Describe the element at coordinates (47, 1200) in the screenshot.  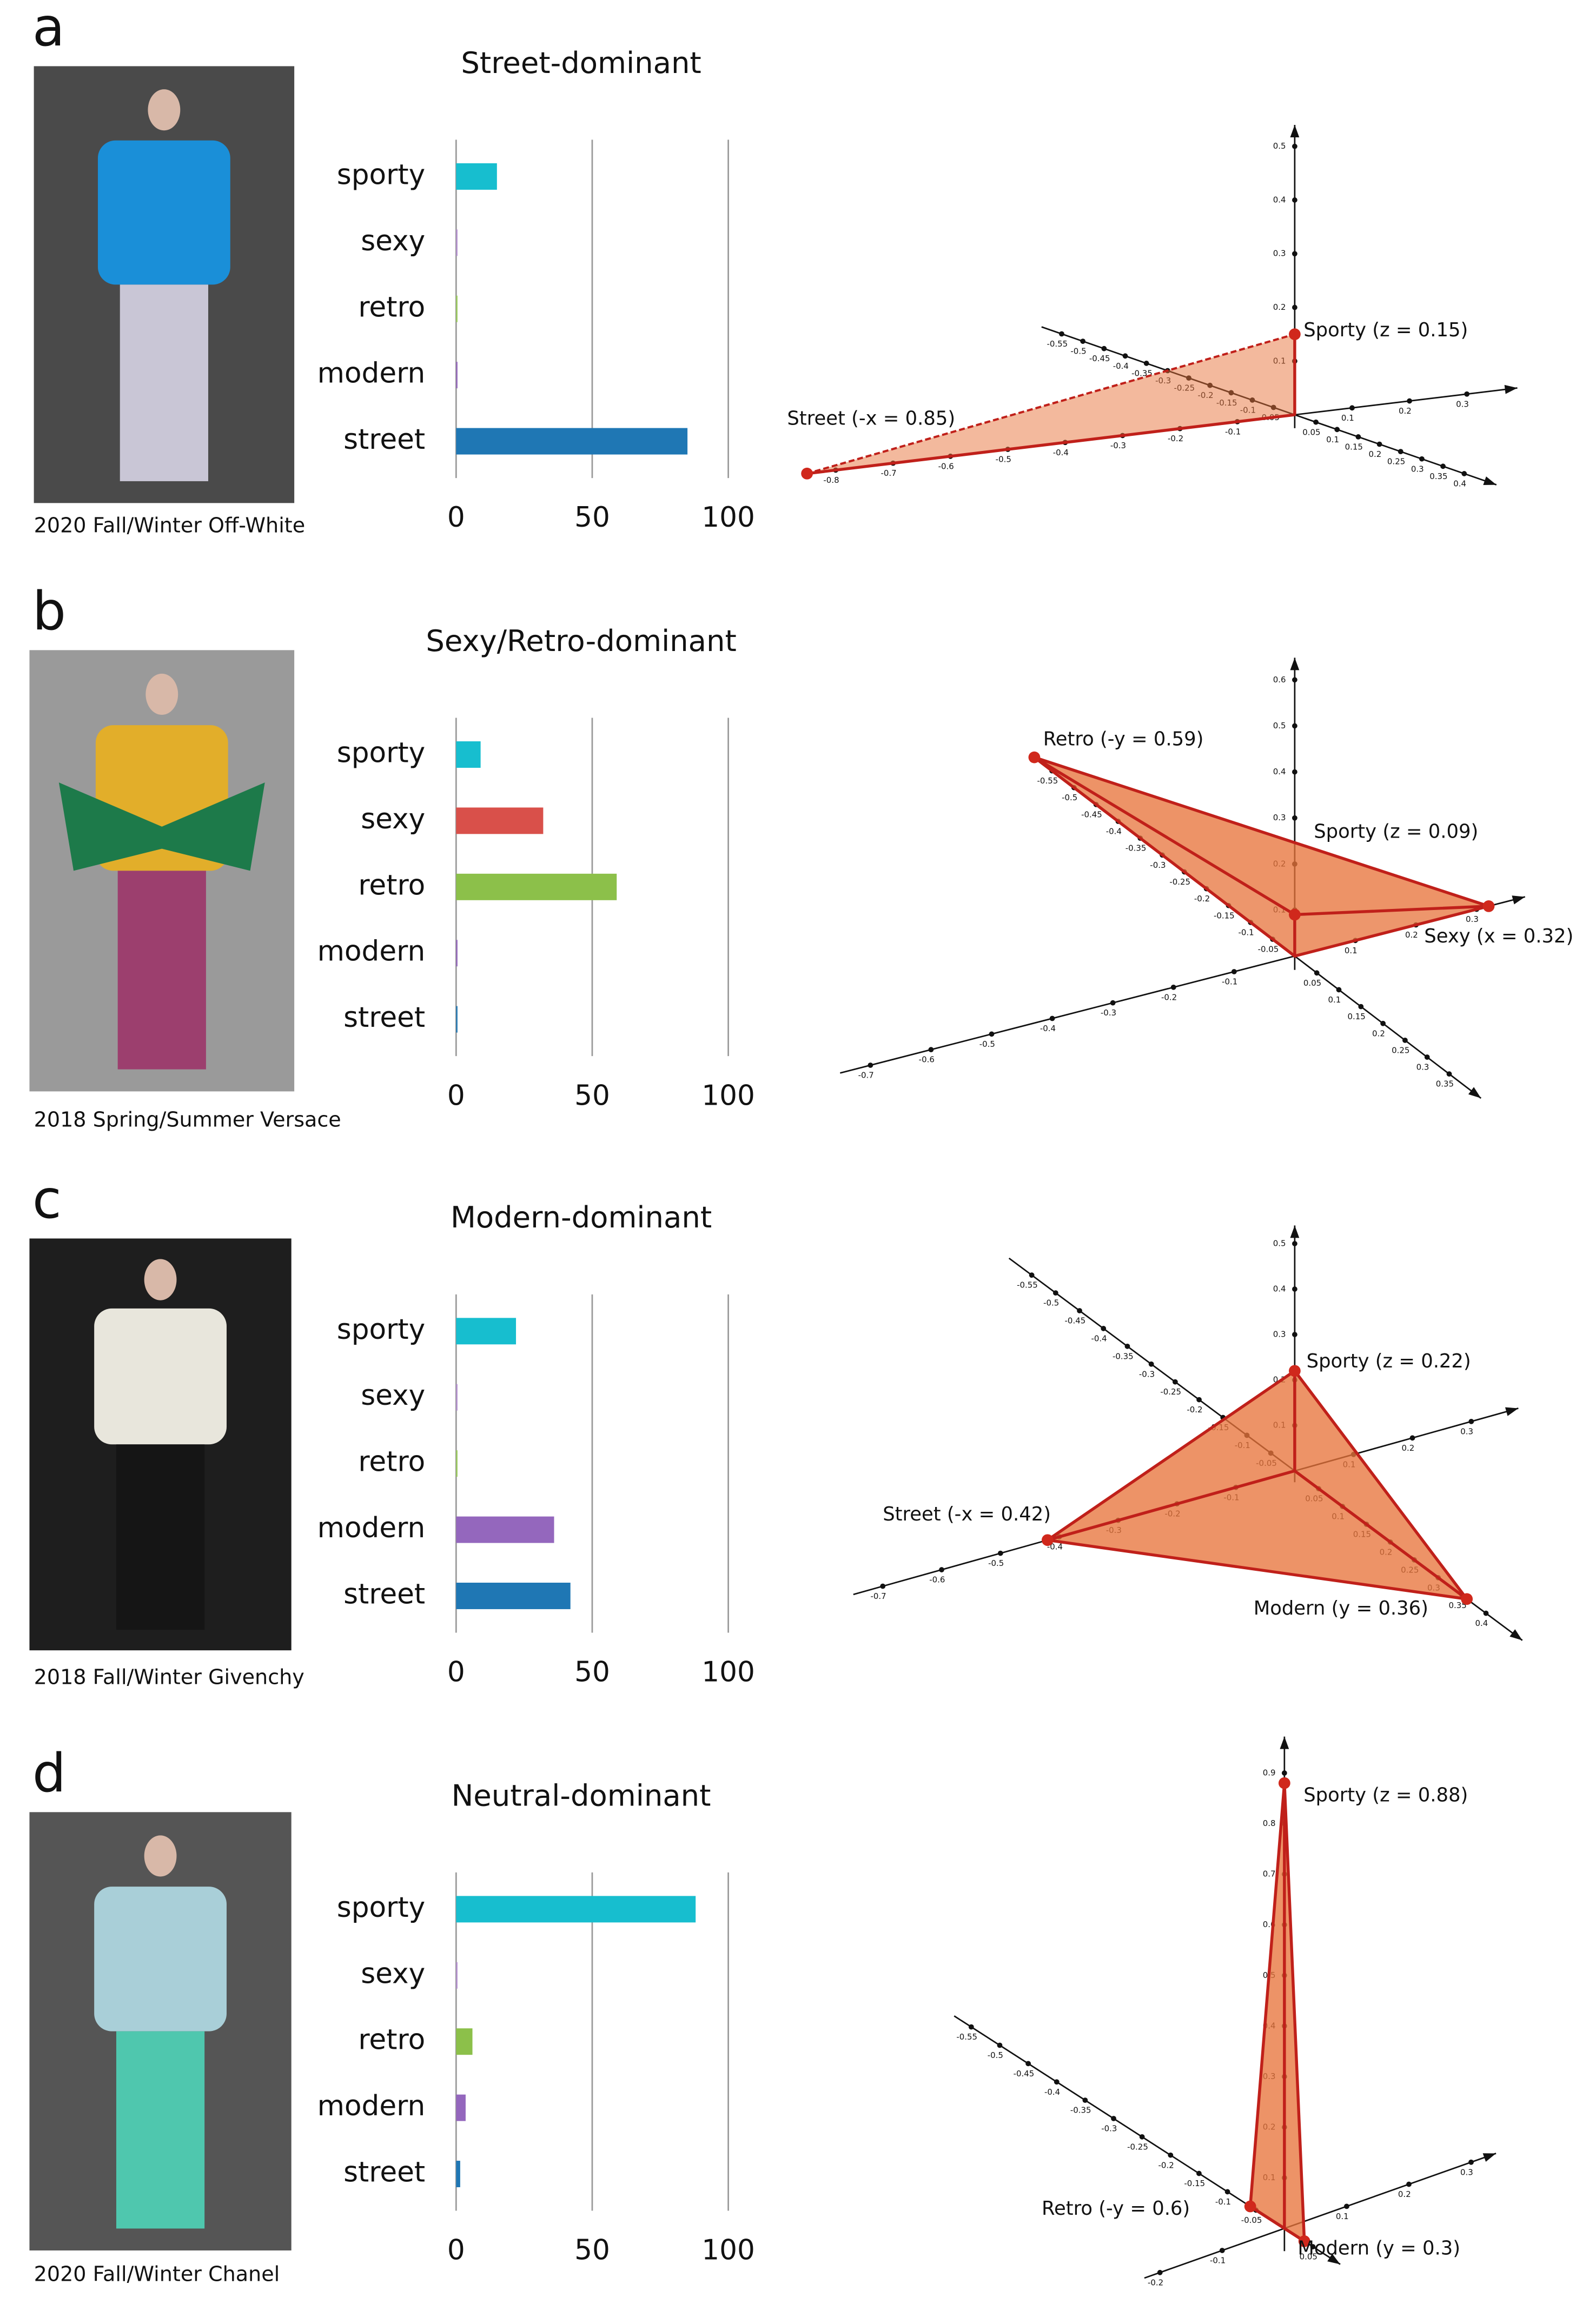
I see `panel-letter: c` at that location.